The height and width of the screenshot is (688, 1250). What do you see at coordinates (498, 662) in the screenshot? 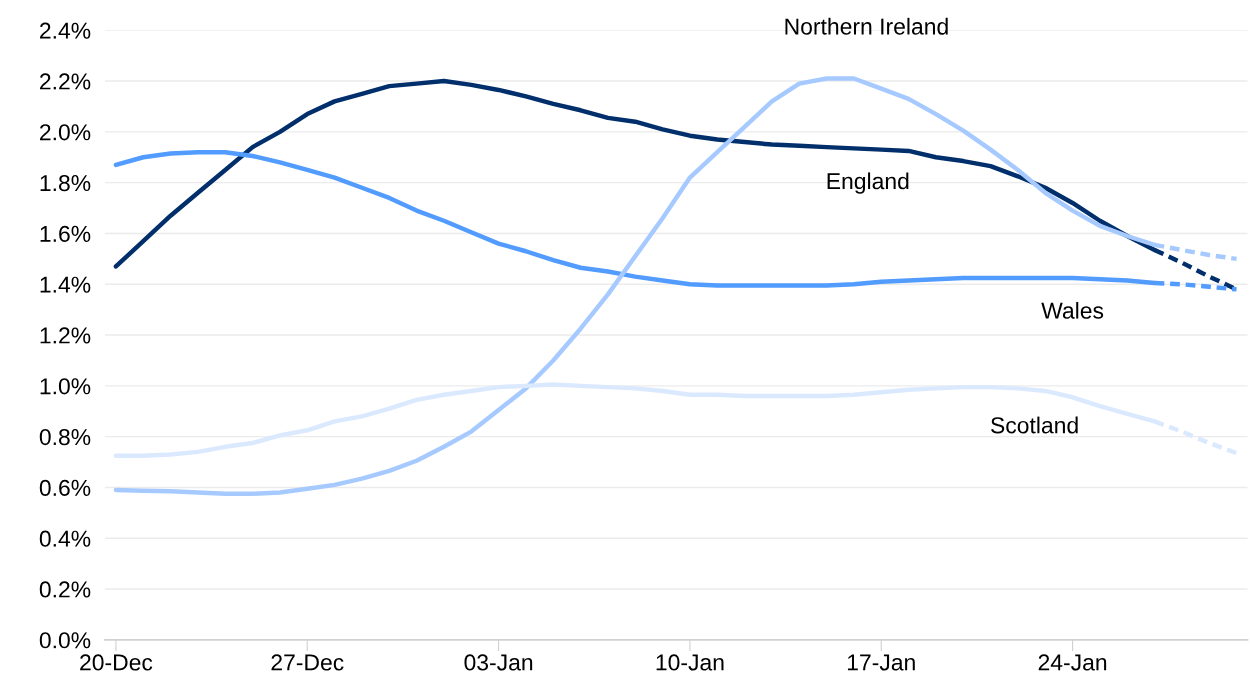
I see `x-tick-label: 03-Jan` at bounding box center [498, 662].